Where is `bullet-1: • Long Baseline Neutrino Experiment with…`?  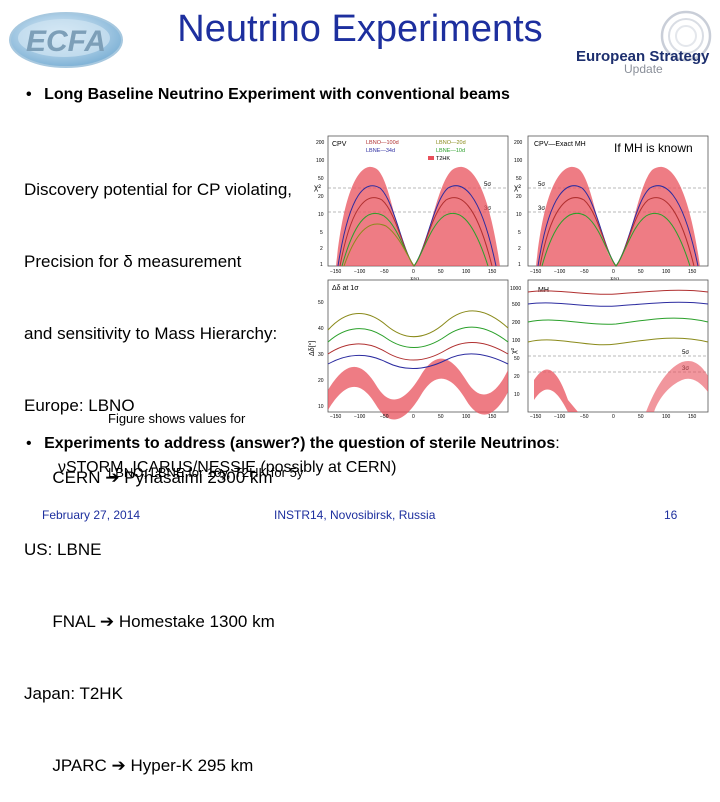
bullet-1: • Long Baseline Neutrino Experiment with… is located at coordinates (268, 95).